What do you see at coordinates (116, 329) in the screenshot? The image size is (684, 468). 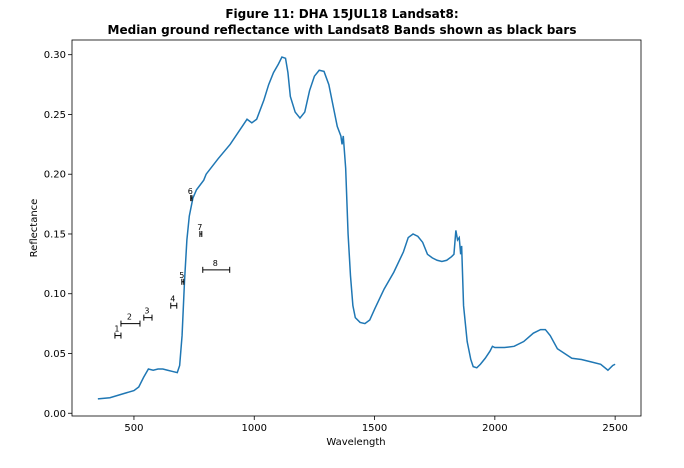 I see `band-label: 1` at bounding box center [116, 329].